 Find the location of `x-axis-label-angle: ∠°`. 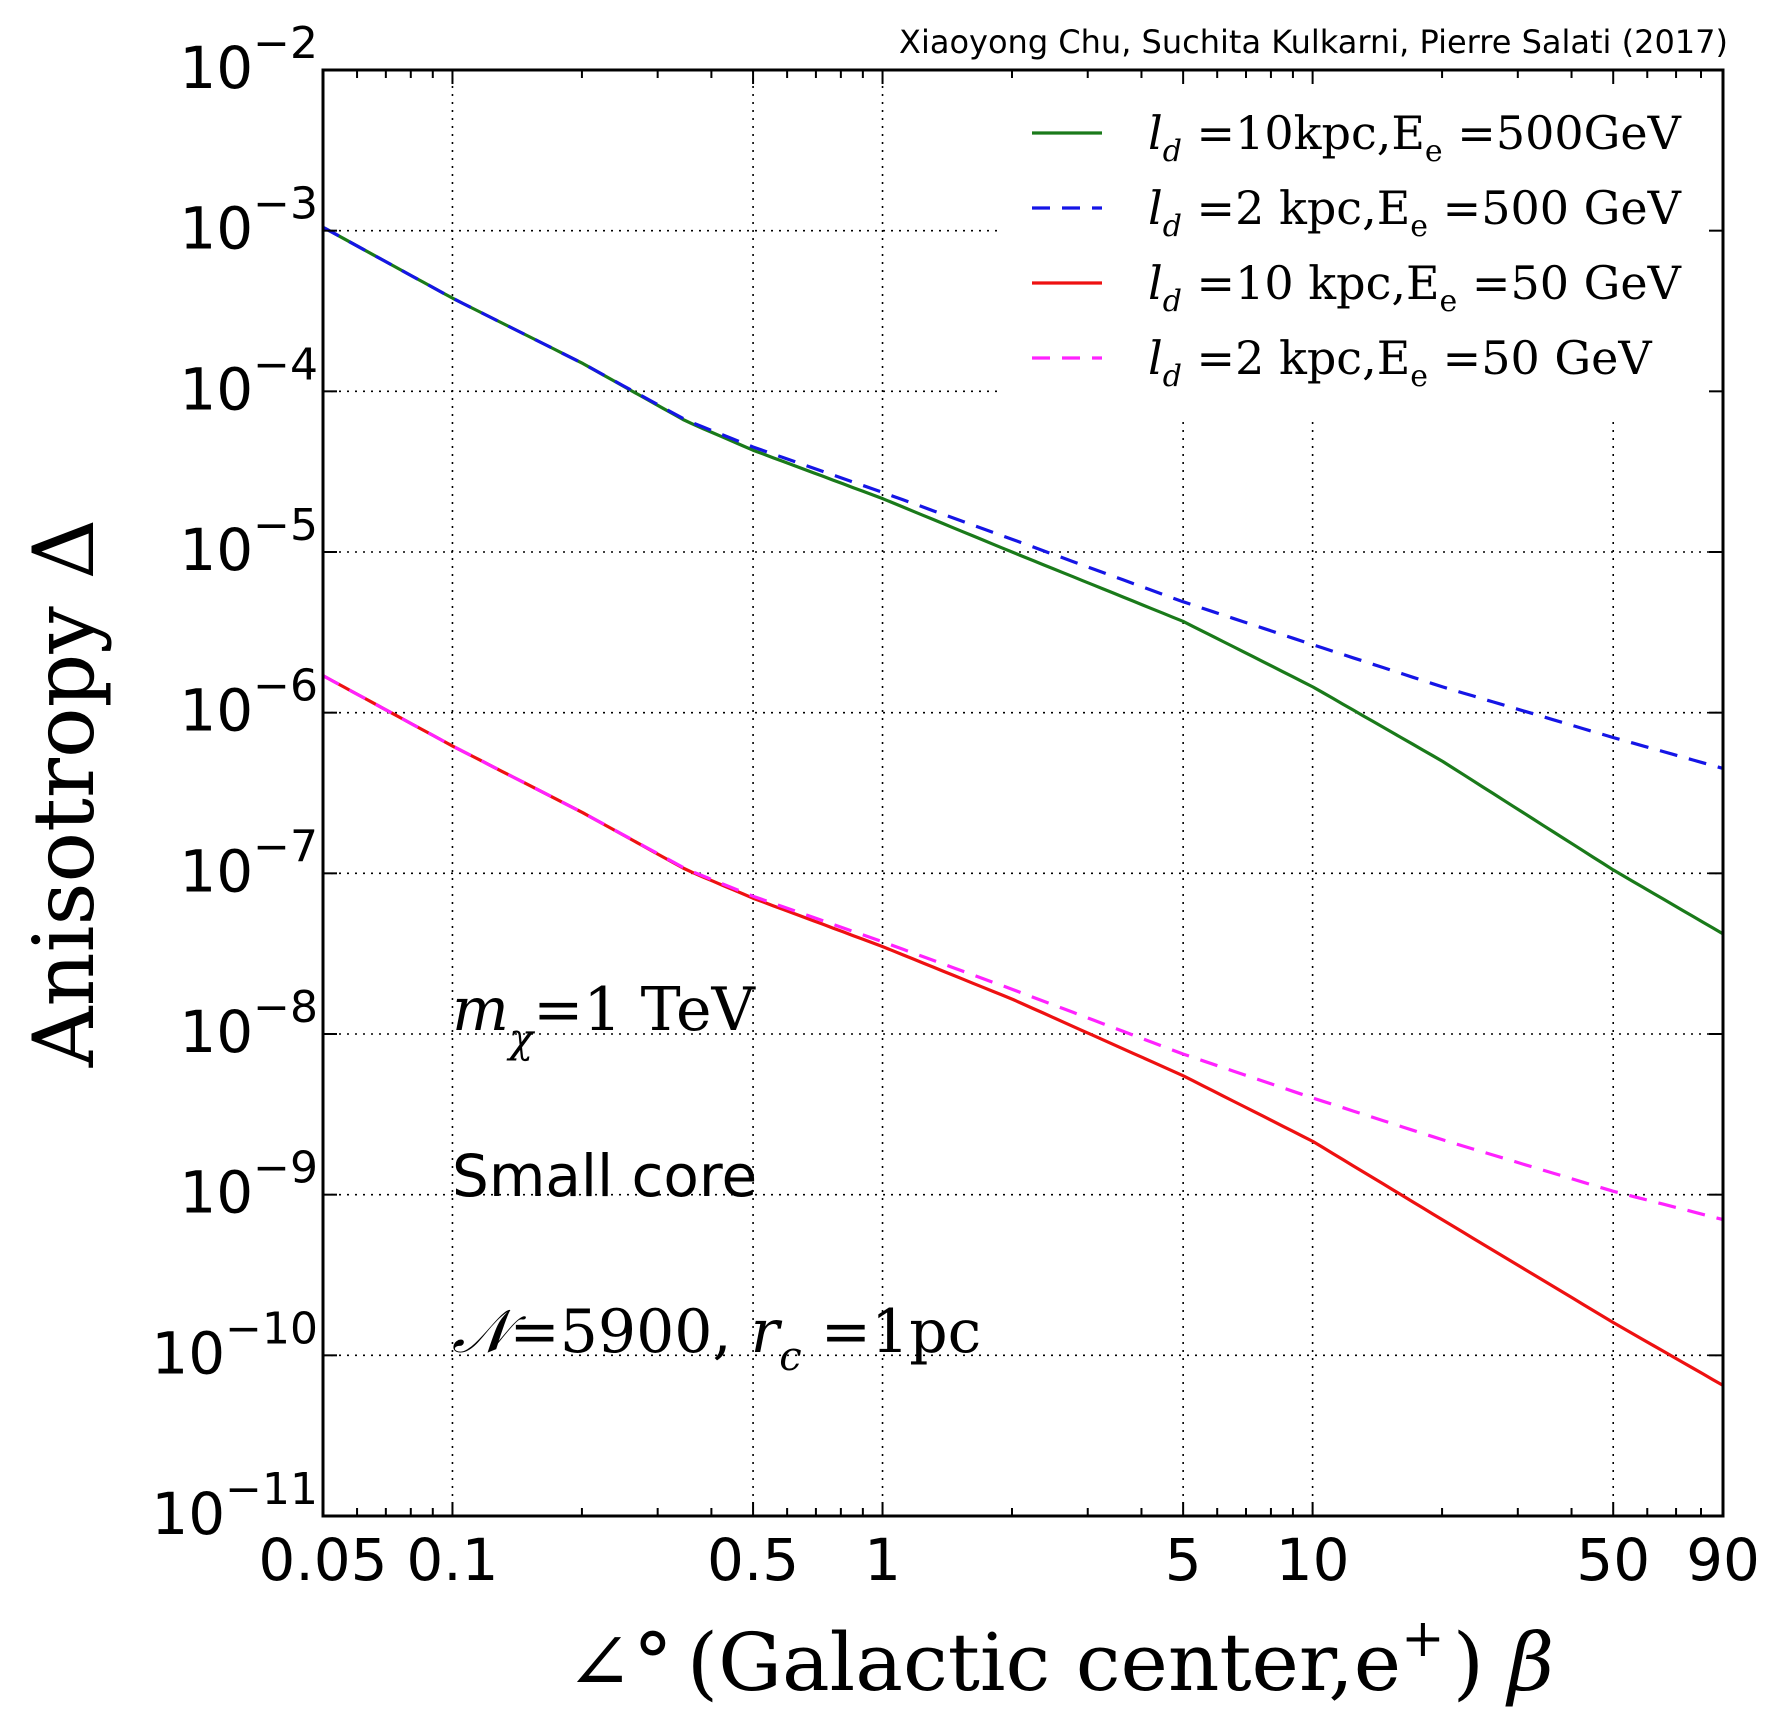

x-axis-label-angle: ∠° is located at coordinates (619, 1662).